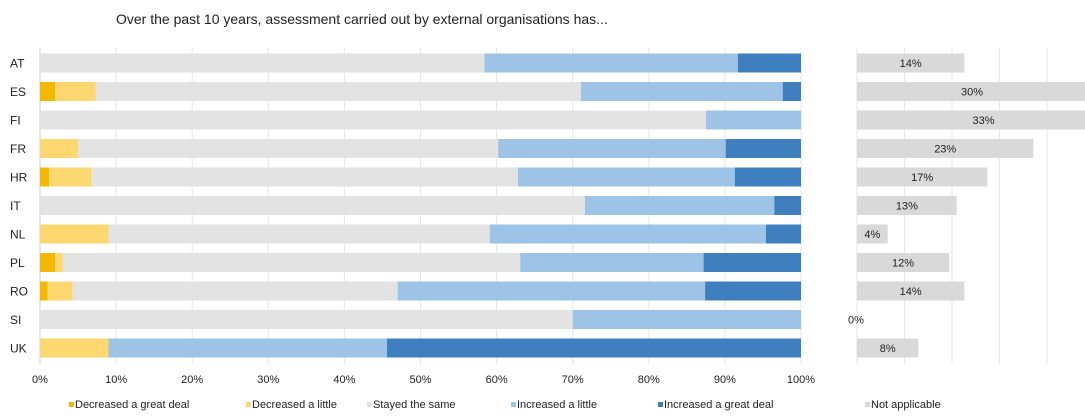 This screenshot has height=416, width=1085. What do you see at coordinates (612, 148) in the screenshot?
I see `bar-fr-increased-a-little` at bounding box center [612, 148].